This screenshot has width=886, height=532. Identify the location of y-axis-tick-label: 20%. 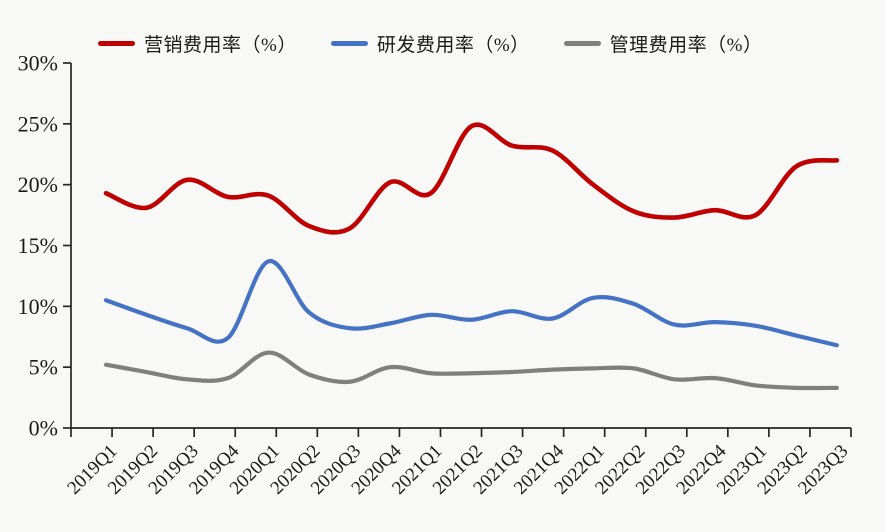
(38, 184).